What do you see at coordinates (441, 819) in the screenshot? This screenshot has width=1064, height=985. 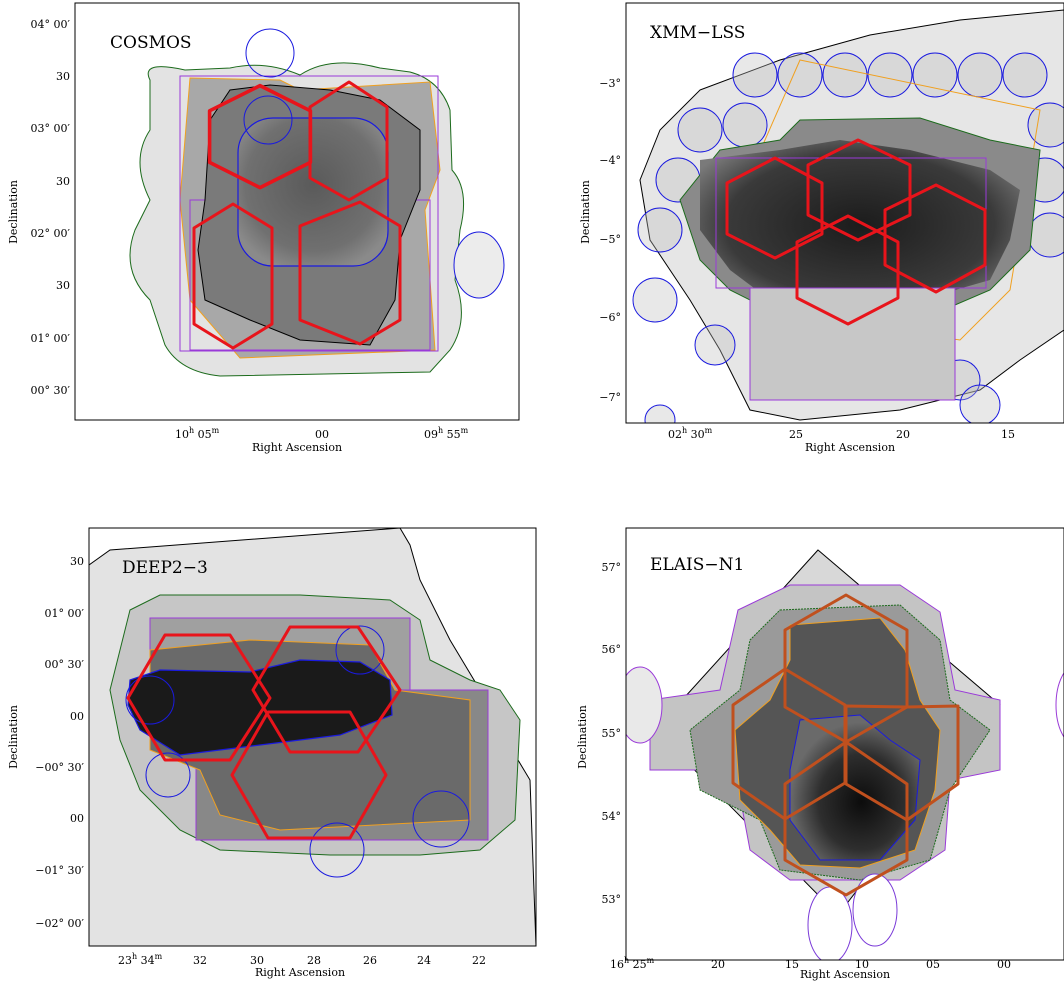 I see `deep2-circle-right` at bounding box center [441, 819].